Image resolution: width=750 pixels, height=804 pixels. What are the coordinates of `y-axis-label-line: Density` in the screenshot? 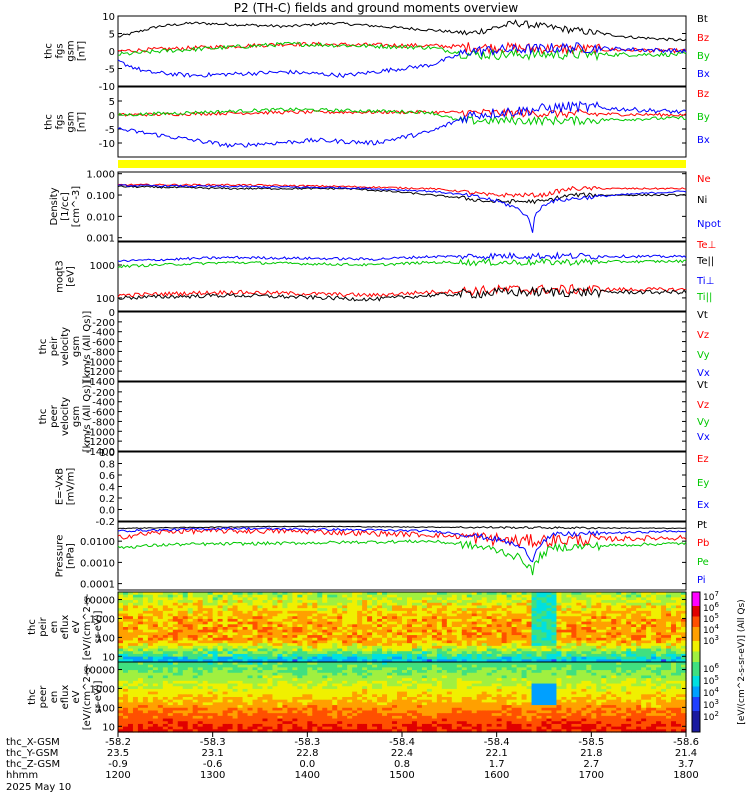 It's located at (54, 206).